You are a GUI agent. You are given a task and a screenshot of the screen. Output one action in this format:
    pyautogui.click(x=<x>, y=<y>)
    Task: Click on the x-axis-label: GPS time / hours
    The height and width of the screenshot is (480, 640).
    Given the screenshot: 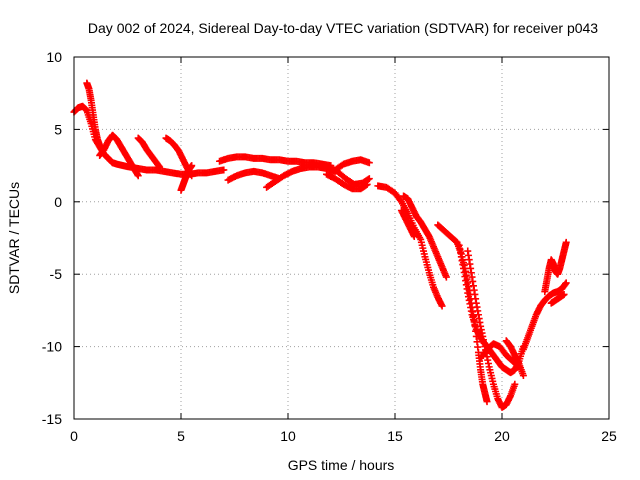 What is the action you would take?
    pyautogui.click(x=341, y=465)
    